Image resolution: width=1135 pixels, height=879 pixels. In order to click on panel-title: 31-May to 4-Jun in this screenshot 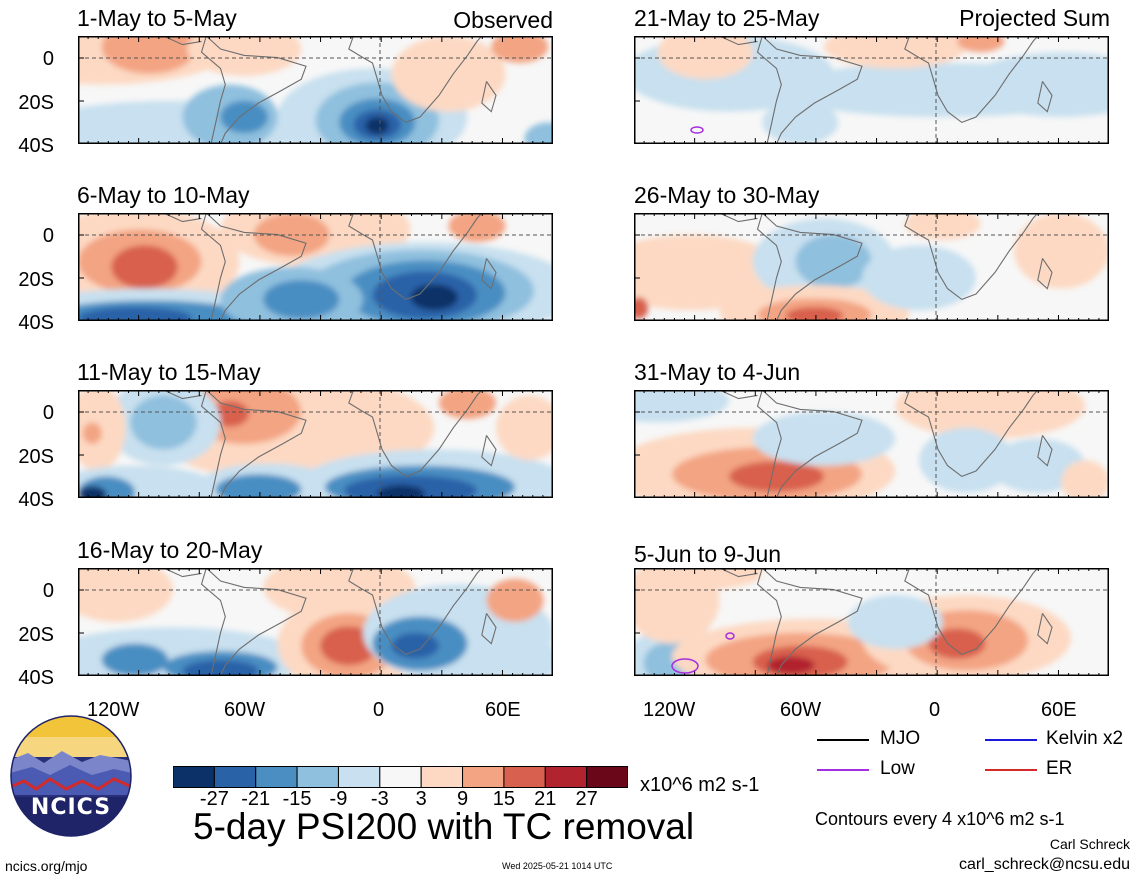, I will do `click(717, 372)`.